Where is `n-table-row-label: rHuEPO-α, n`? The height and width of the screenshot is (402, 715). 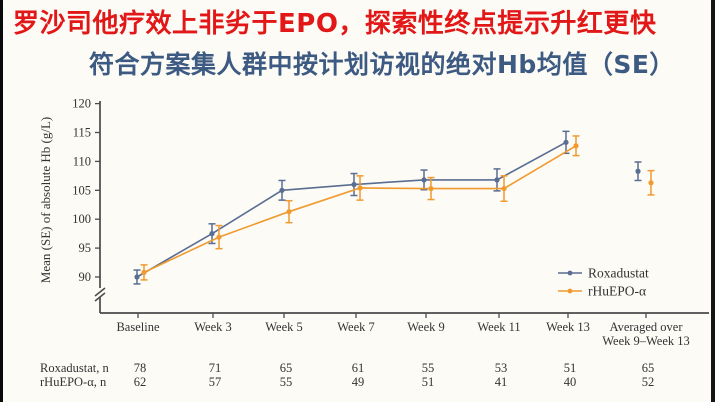 n-table-row-label: rHuEPO-α, n is located at coordinates (73, 382).